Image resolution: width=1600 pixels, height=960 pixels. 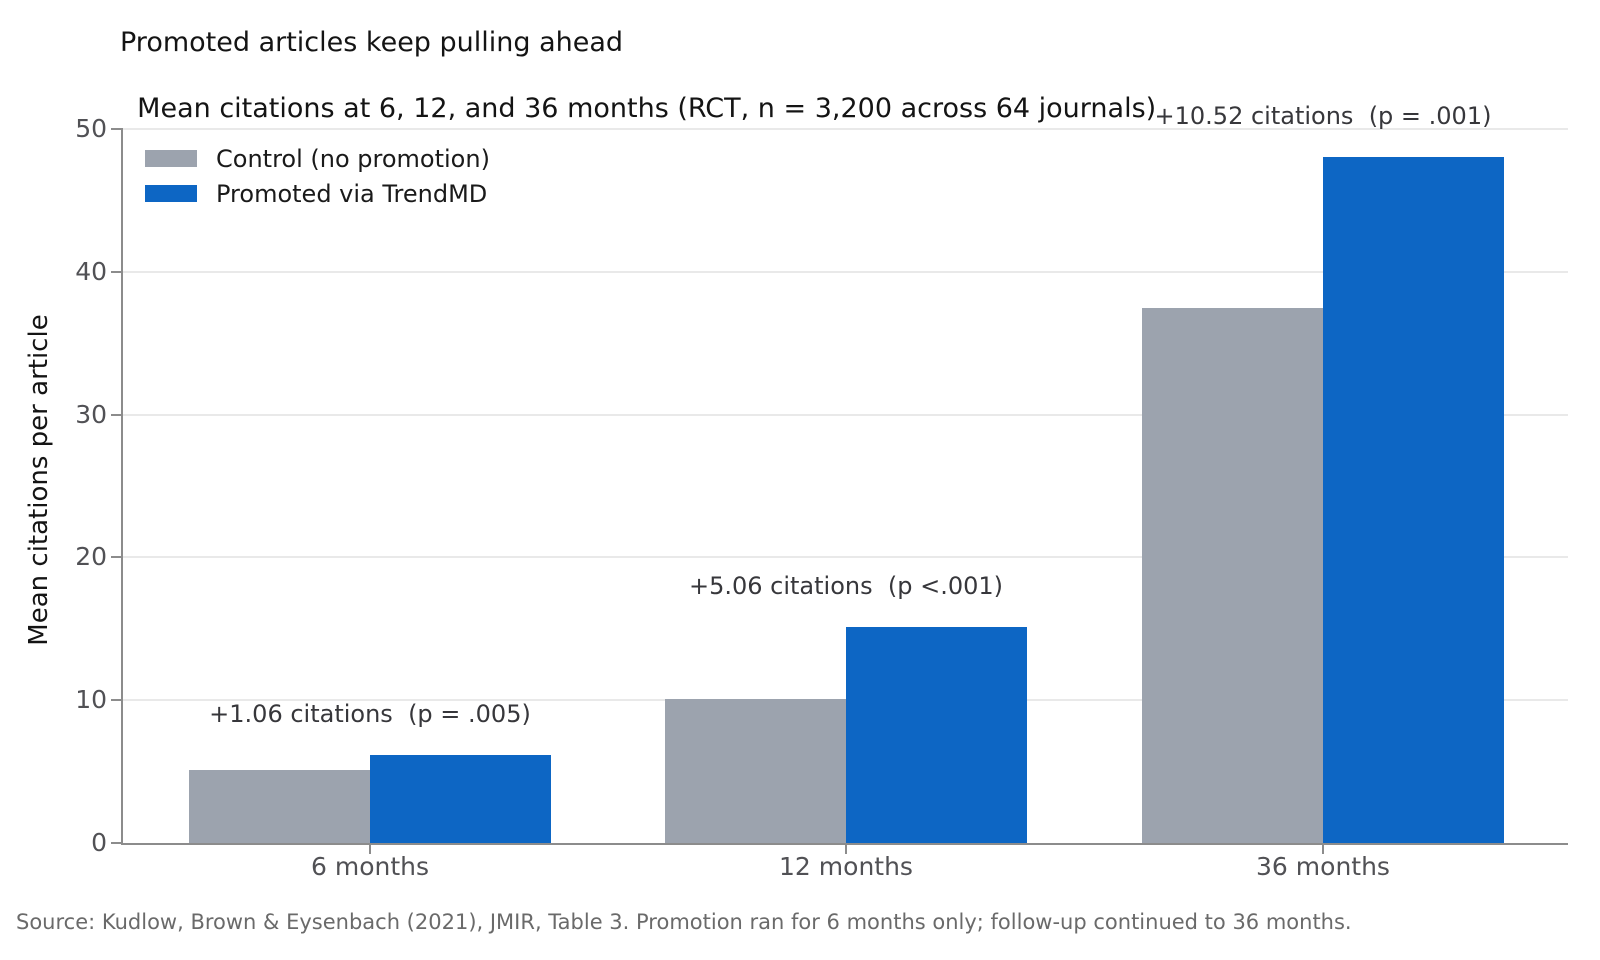 What do you see at coordinates (91, 271) in the screenshot?
I see `y-tick-label-40: 40` at bounding box center [91, 271].